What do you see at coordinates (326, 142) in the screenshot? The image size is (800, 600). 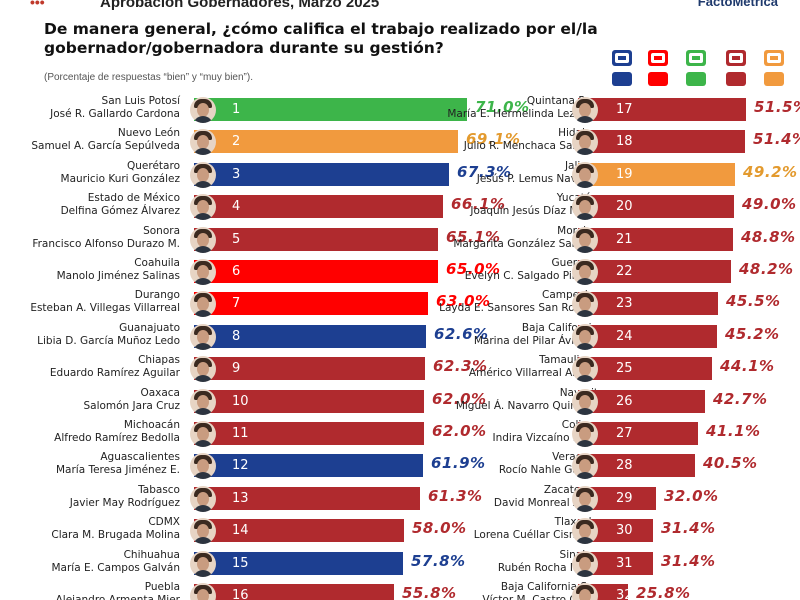 I see `bar: 2` at bounding box center [326, 142].